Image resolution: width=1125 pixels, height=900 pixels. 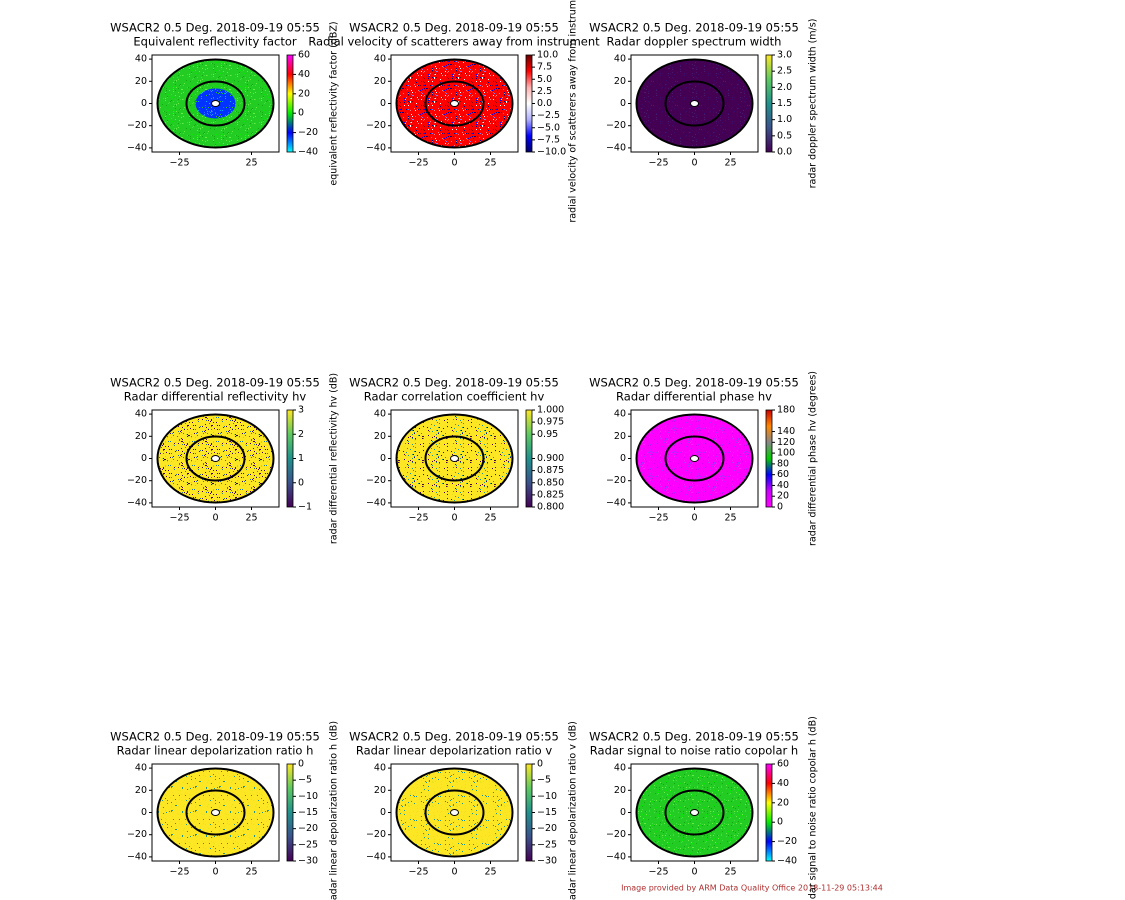 I want to click on colorbar-tick-label: 1, so click(x=301, y=458).